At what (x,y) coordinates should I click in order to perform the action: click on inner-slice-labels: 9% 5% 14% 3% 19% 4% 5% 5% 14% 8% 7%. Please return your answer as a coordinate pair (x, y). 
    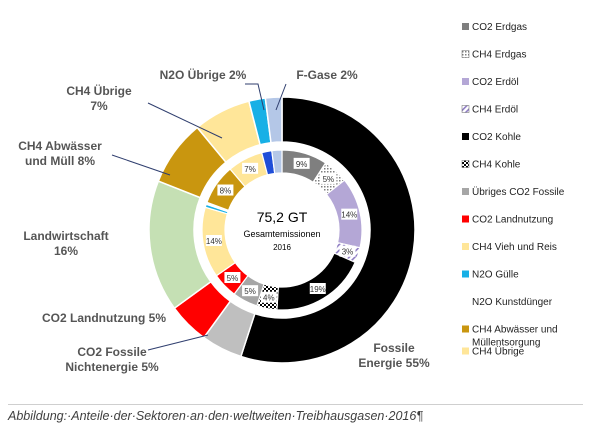
    Looking at the image, I should click on (281, 230).